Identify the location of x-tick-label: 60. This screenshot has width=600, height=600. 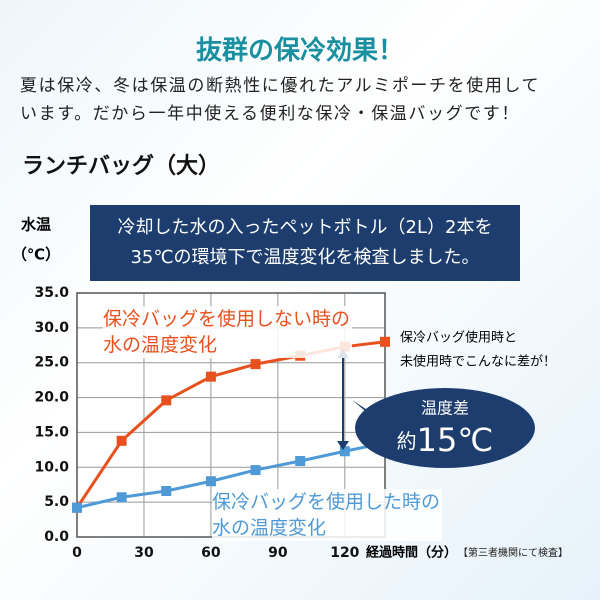
(211, 553).